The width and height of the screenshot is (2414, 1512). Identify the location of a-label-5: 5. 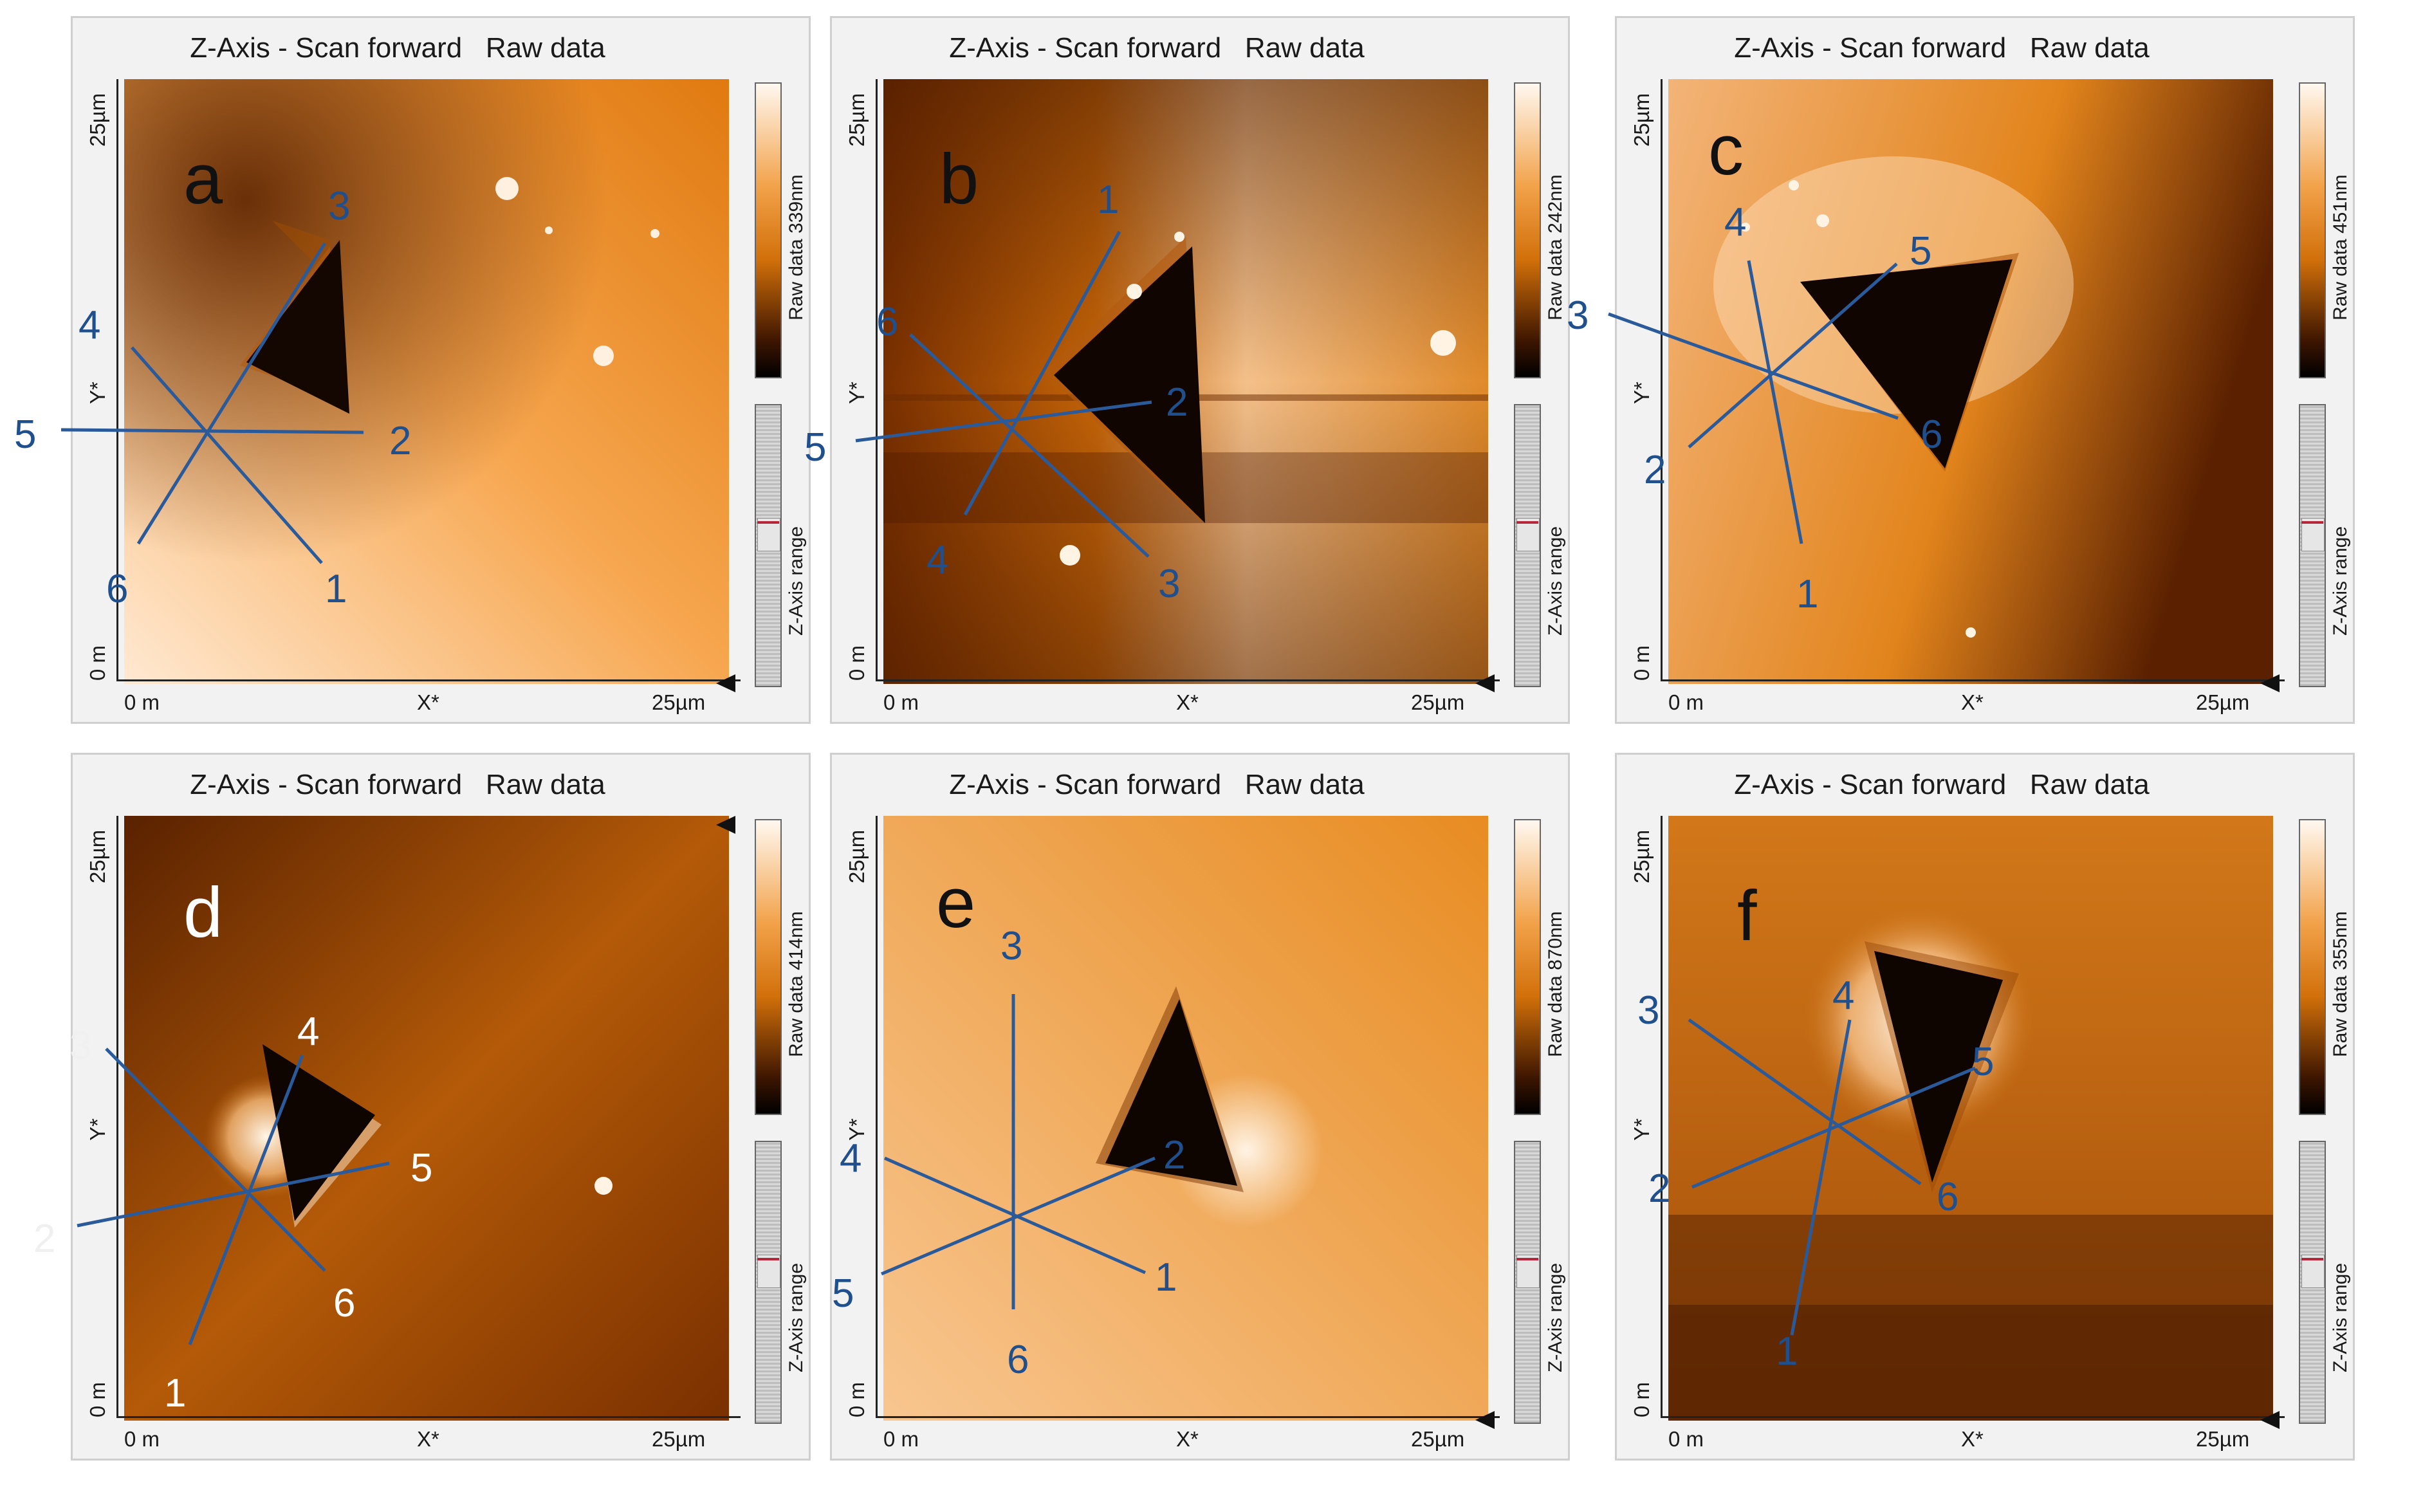
(25, 434).